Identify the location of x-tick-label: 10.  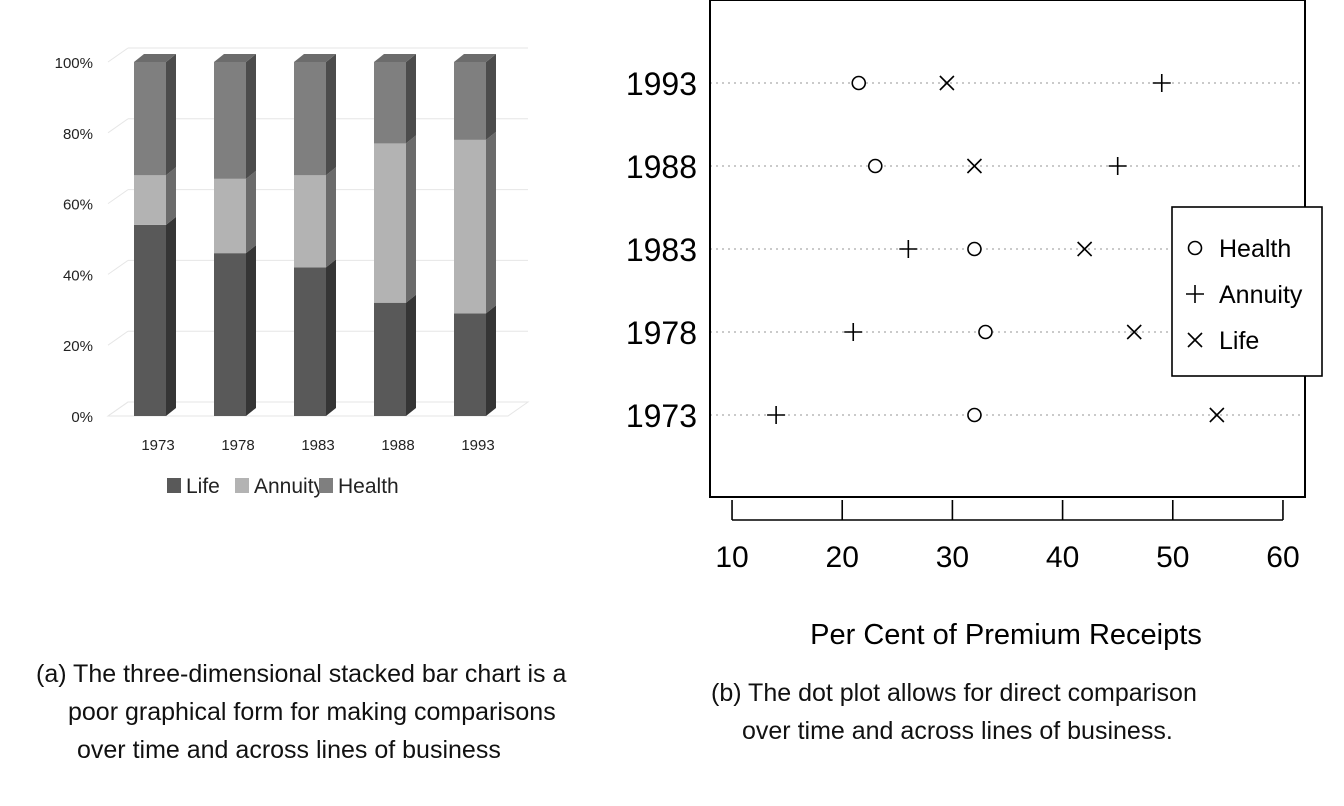
(731, 557).